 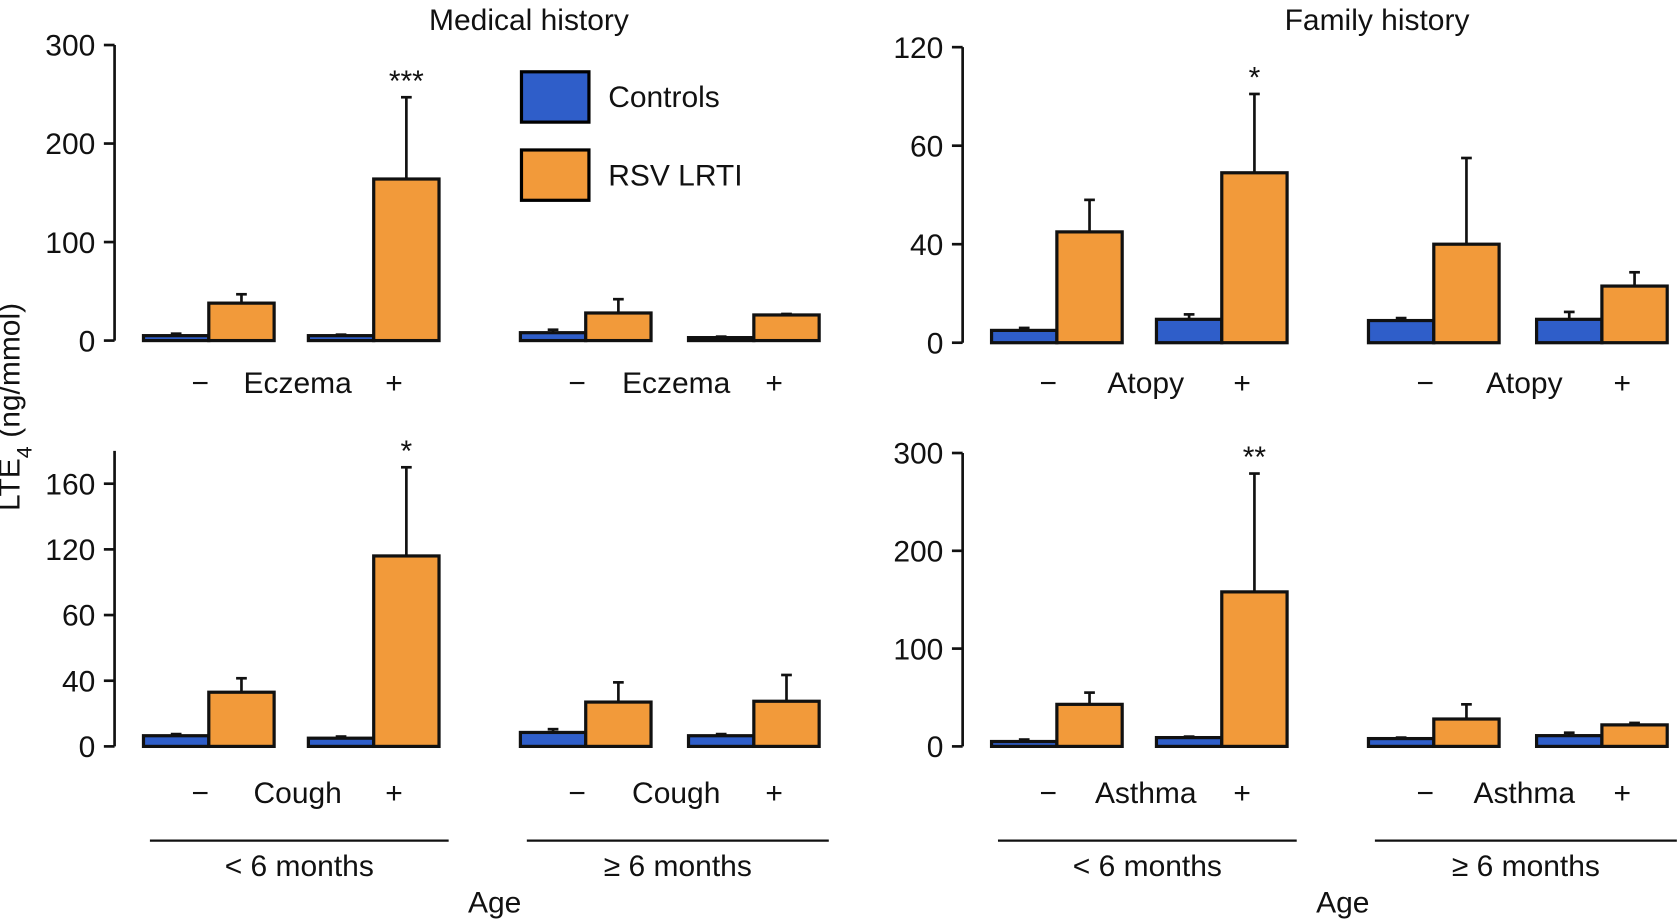 I want to click on legend-label: RSV LRTI, so click(x=675, y=175).